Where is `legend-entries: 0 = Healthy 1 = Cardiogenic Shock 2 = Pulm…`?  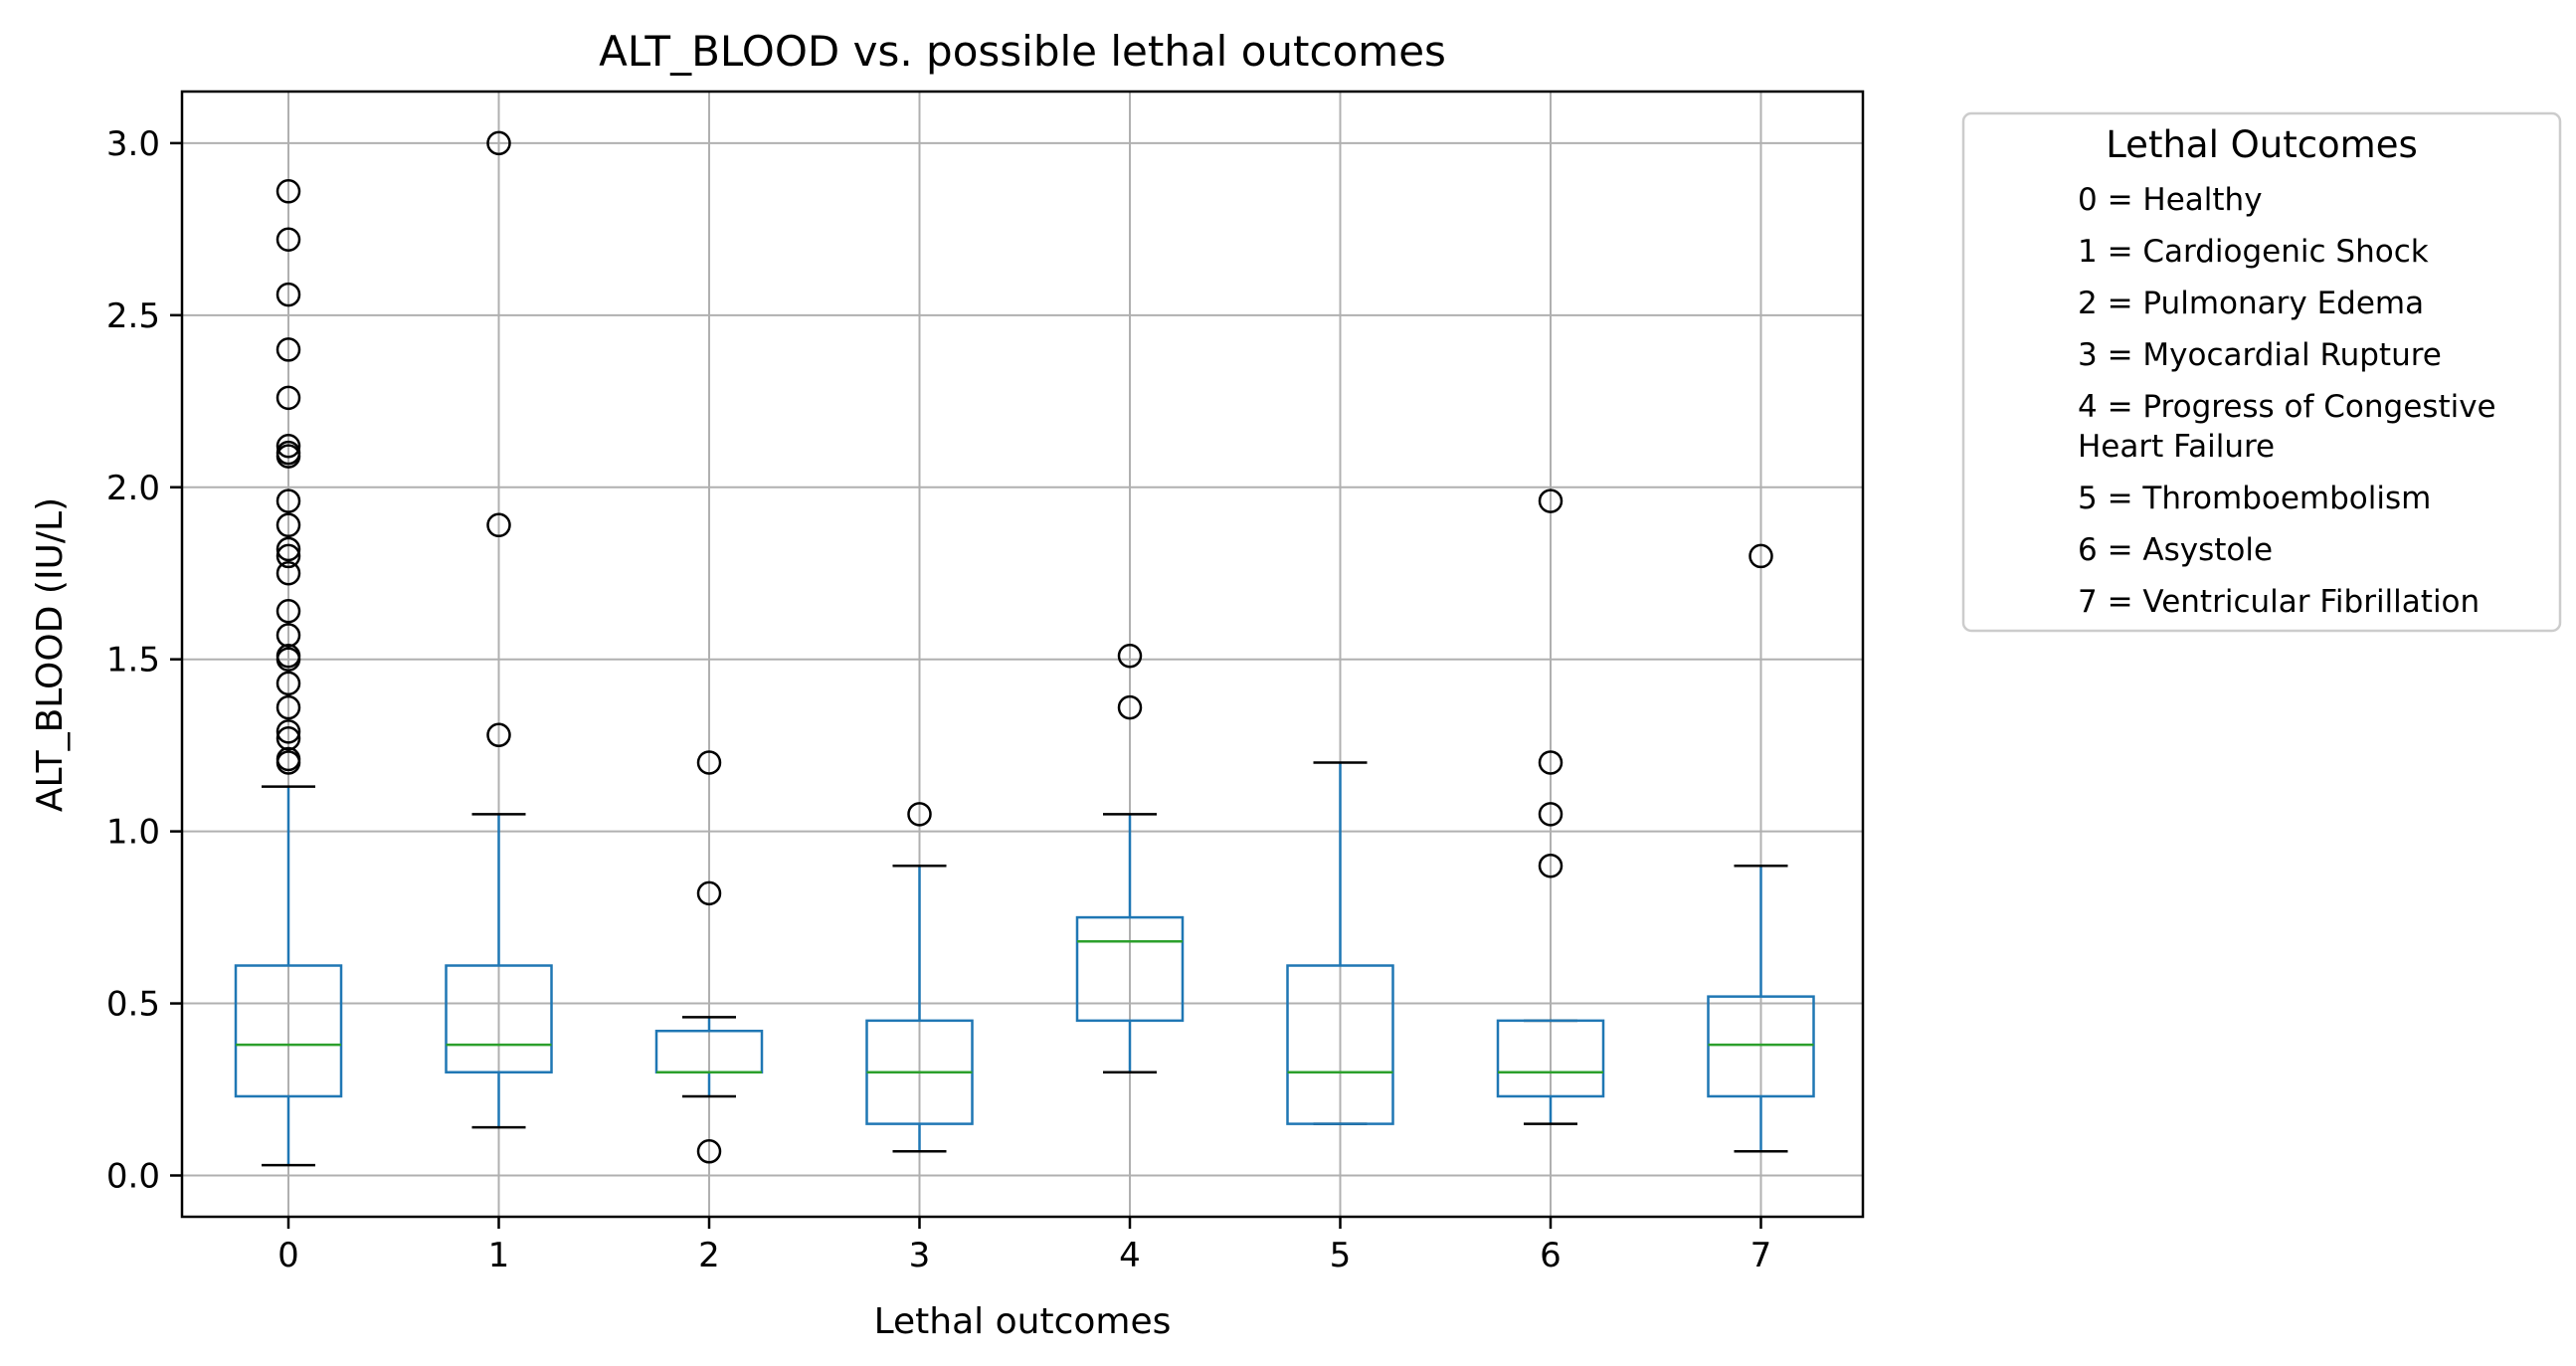
legend-entries: 0 = Healthy 1 = Cardiogenic Shock 2 = Pulm… is located at coordinates (2287, 401).